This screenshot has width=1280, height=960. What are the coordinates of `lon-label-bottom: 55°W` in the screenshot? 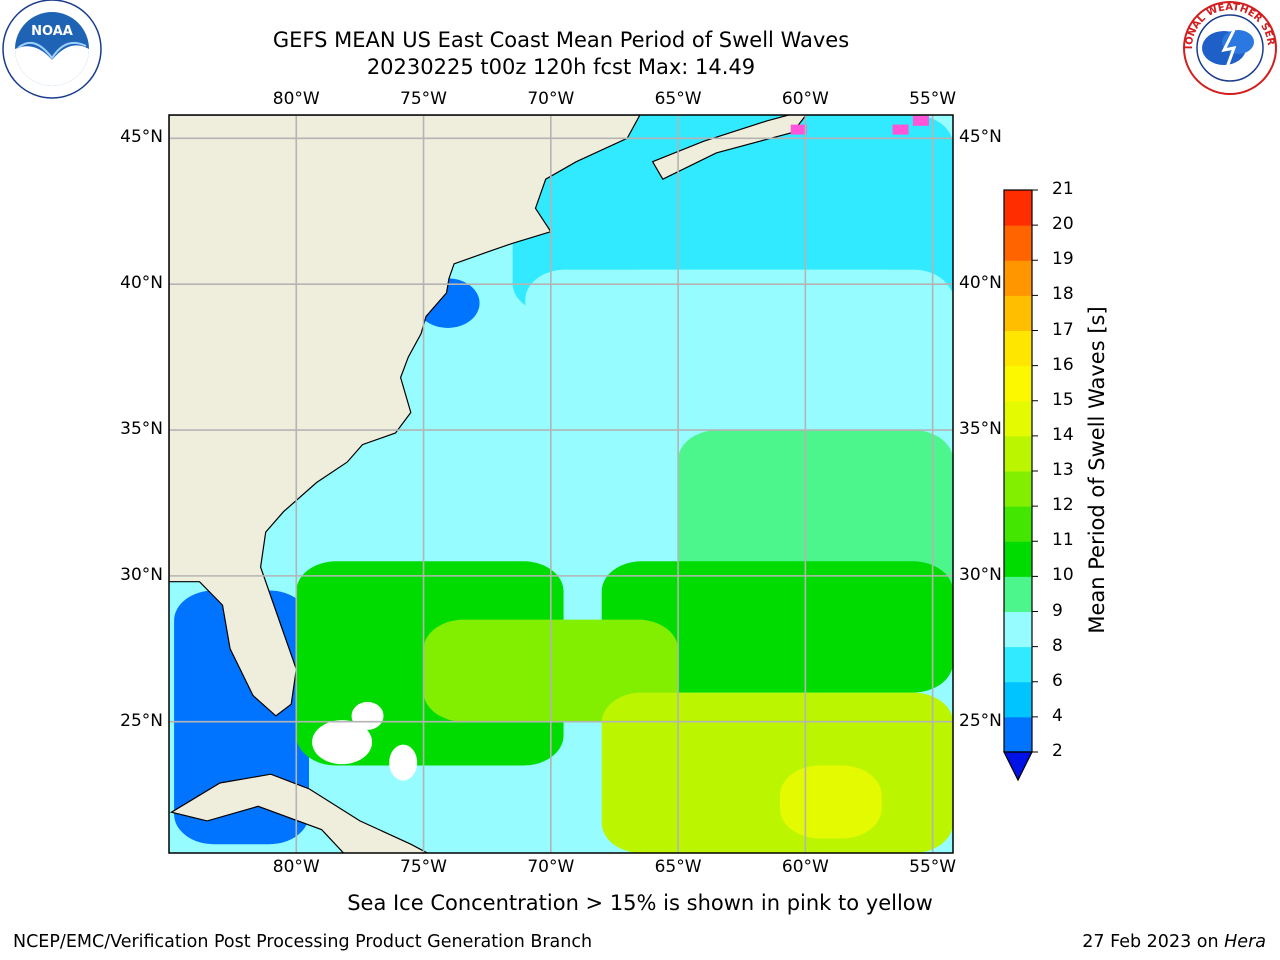 It's located at (933, 867).